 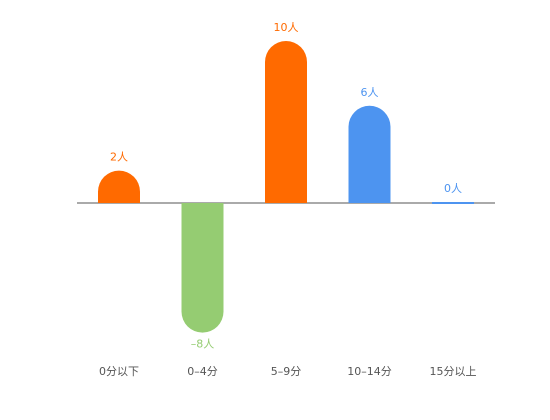 I want to click on x-tick-label: 5–9分, so click(x=286, y=371).